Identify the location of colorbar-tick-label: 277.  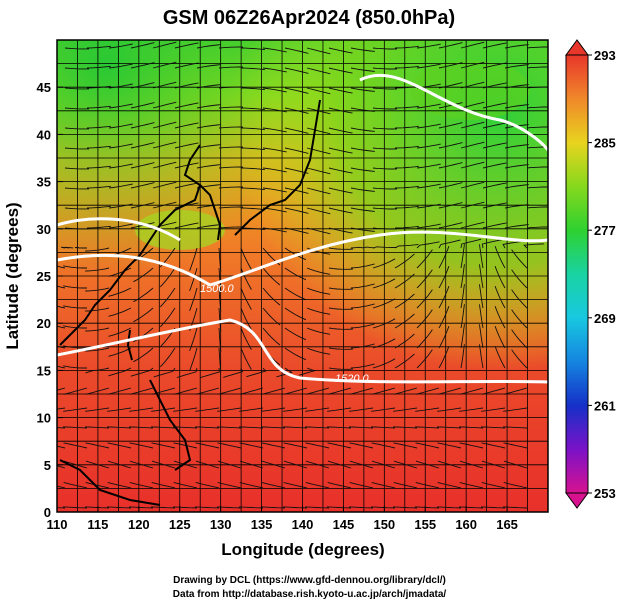
(605, 230).